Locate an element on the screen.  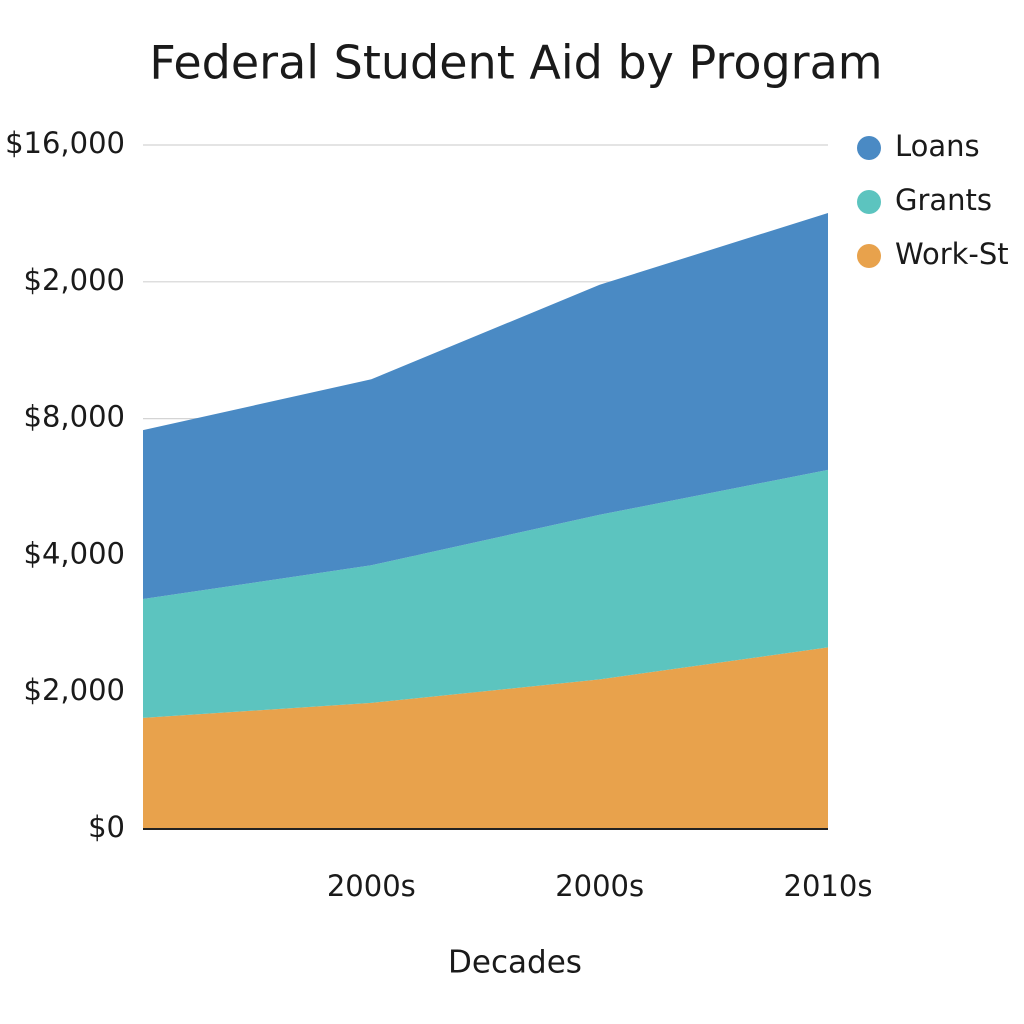
y-tick-label: $4,000 is located at coordinates (74, 553).